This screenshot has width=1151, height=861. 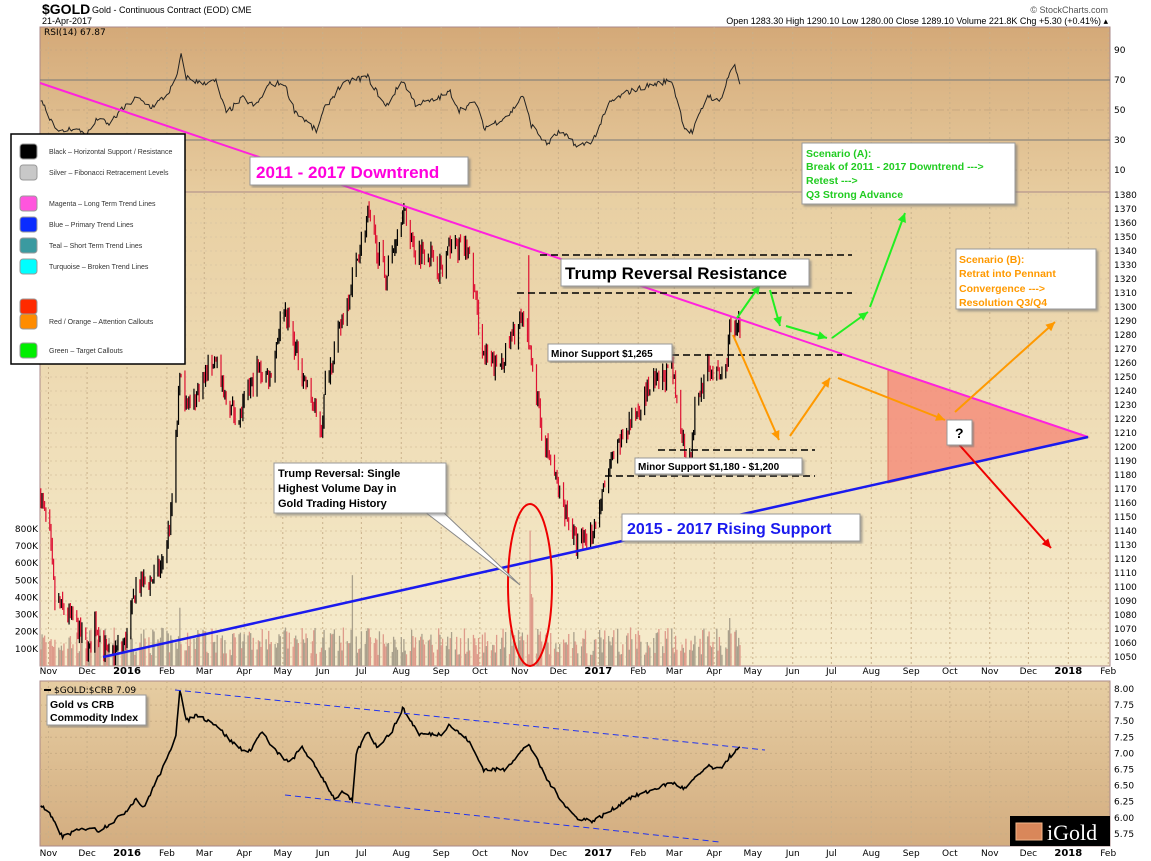 I want to click on igold-logo: iGold, so click(x=1060, y=831).